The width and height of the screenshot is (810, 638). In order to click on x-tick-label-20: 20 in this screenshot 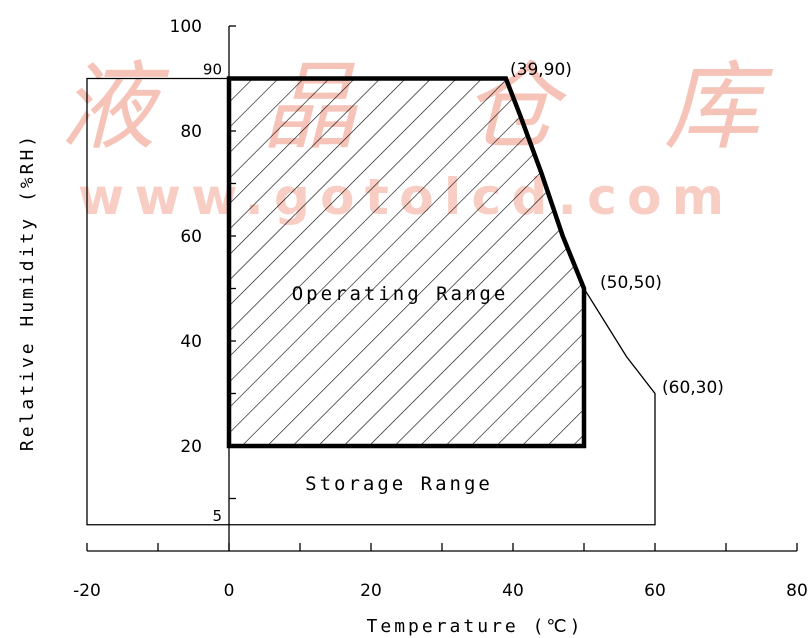, I will do `click(371, 591)`.